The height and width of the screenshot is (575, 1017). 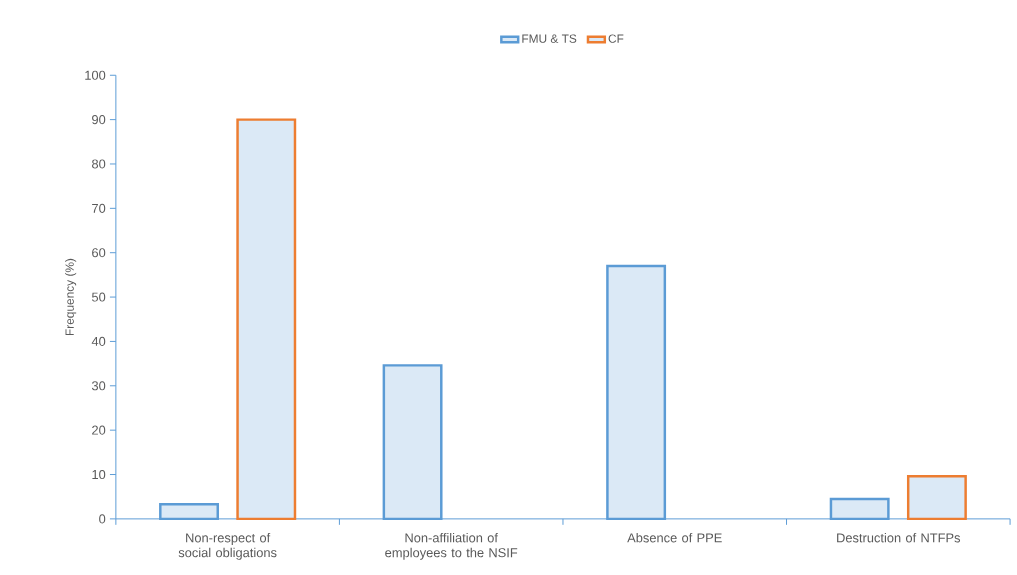 I want to click on y-axis-title: Frequency (%), so click(x=71, y=296).